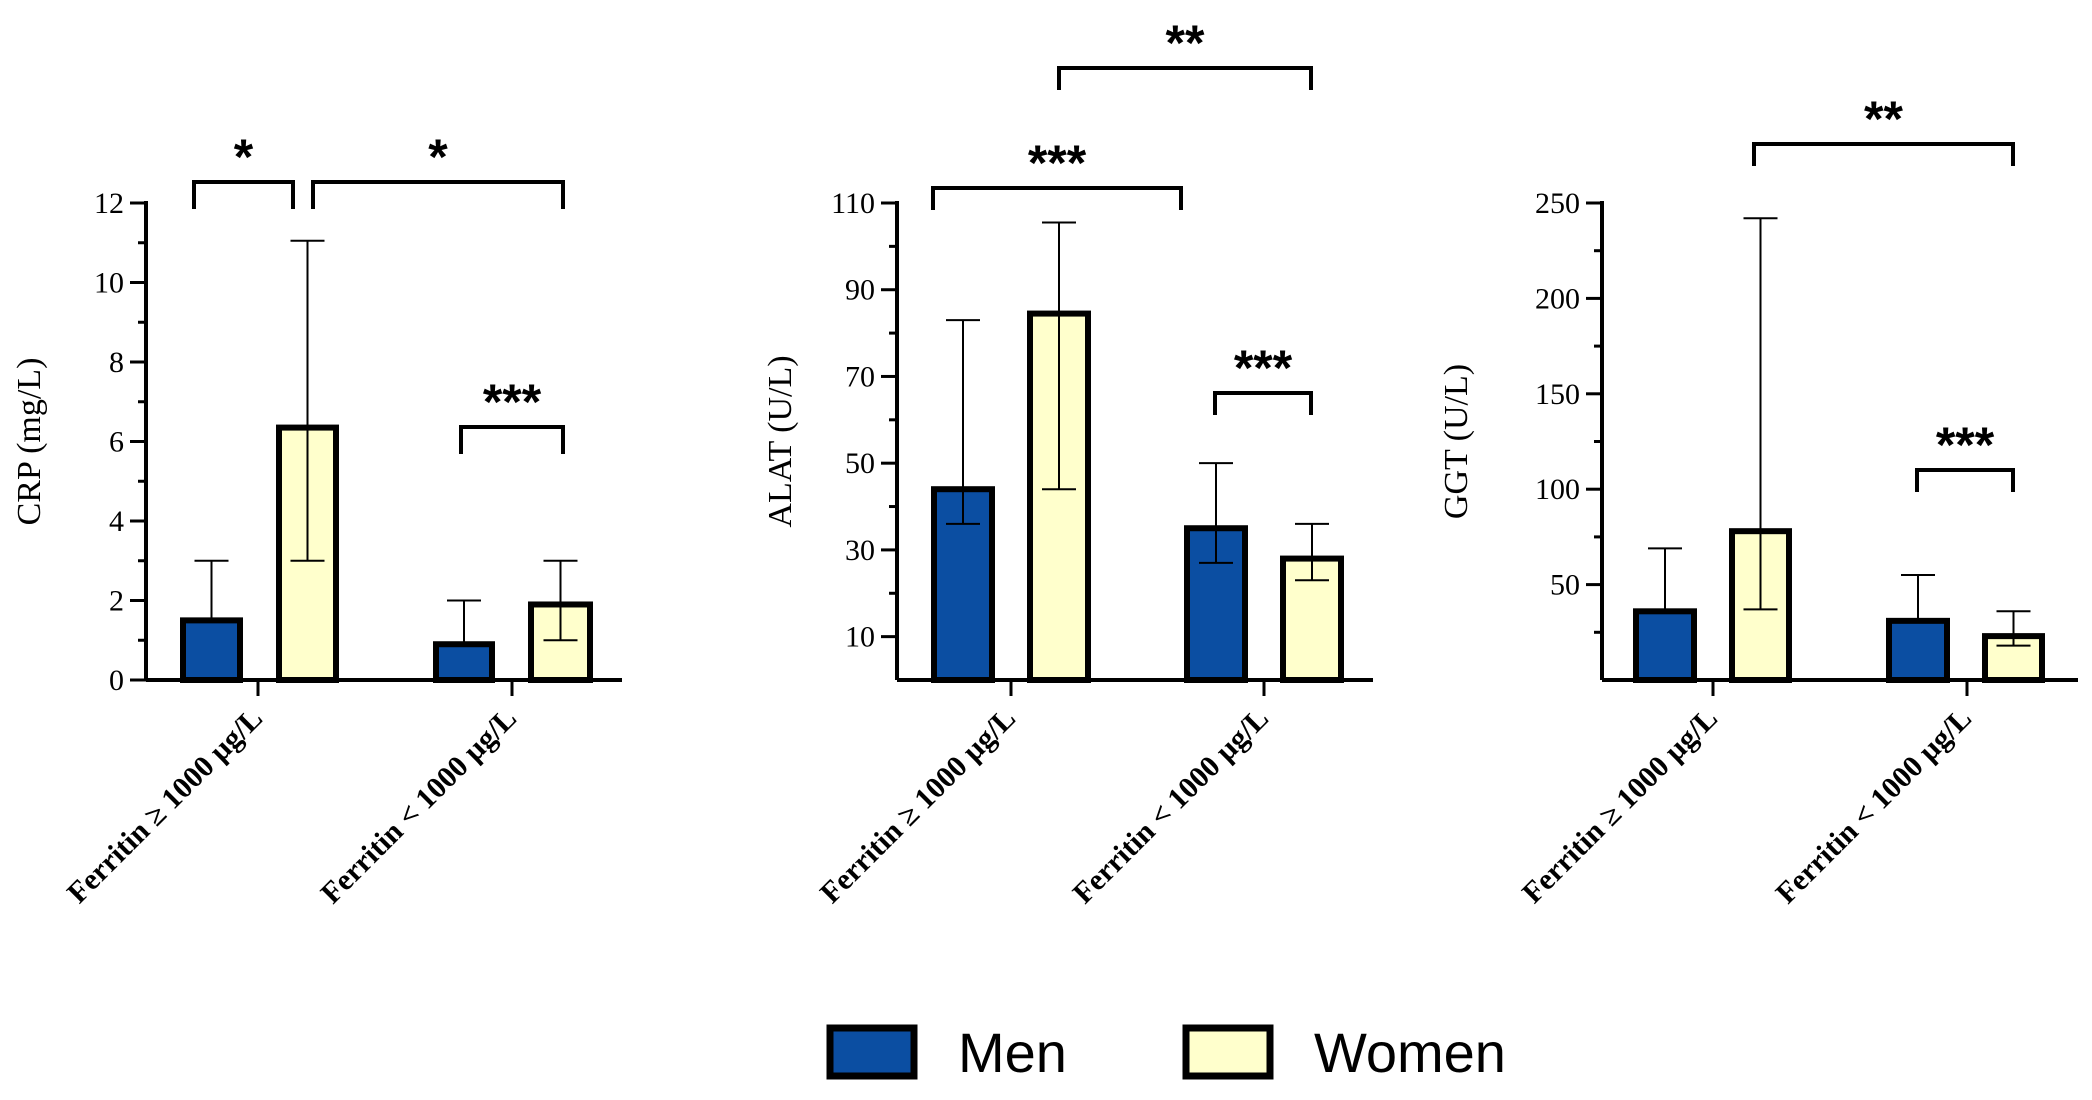  Describe the element at coordinates (116, 601) in the screenshot. I see `y-tick-label: 2` at that location.